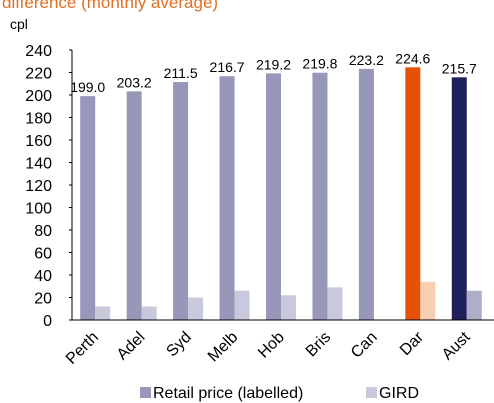 This screenshot has width=494, height=403. Describe the element at coordinates (456, 345) in the screenshot. I see `x-tick-label: Aust` at that location.